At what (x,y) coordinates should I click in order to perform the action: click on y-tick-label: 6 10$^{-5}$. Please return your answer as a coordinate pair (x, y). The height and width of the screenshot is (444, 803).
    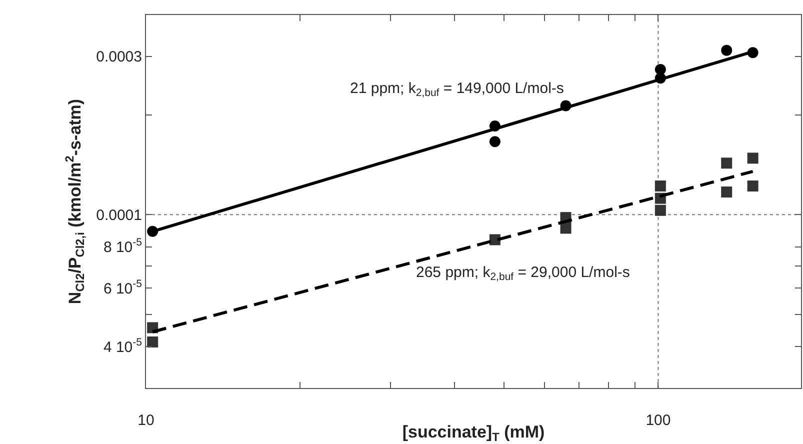
    Looking at the image, I should click on (122, 288).